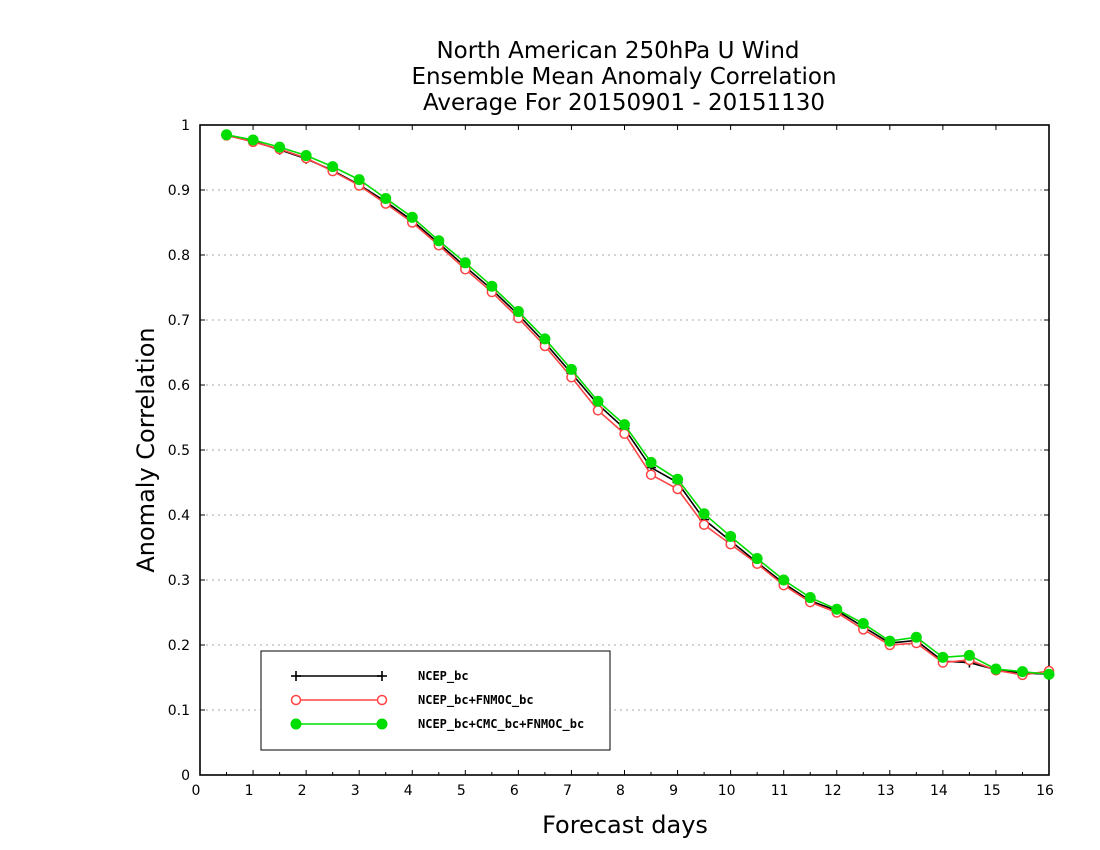 The image size is (1100, 850). What do you see at coordinates (1045, 791) in the screenshot?
I see `x-tick-label: 16` at bounding box center [1045, 791].